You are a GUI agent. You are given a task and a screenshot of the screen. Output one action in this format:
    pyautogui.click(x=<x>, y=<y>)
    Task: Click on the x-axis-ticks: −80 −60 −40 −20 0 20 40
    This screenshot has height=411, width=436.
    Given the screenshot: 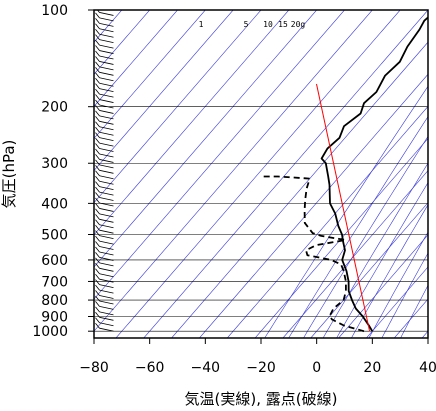 What is the action you would take?
    pyautogui.click(x=257, y=357)
    